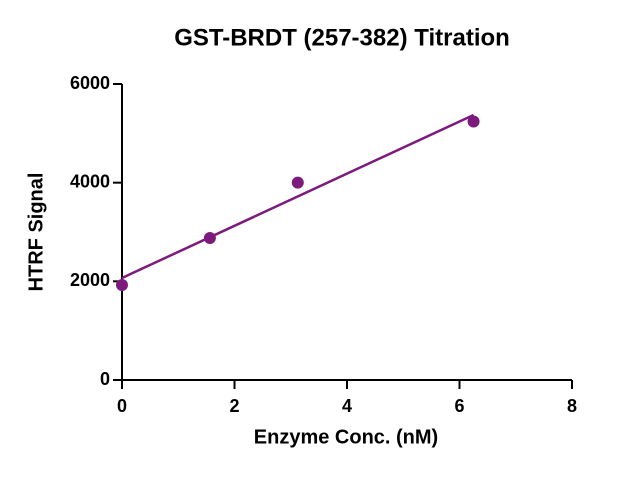 This screenshot has width=643, height=478. What do you see at coordinates (459, 406) in the screenshot?
I see `x-tick-label: 6` at bounding box center [459, 406].